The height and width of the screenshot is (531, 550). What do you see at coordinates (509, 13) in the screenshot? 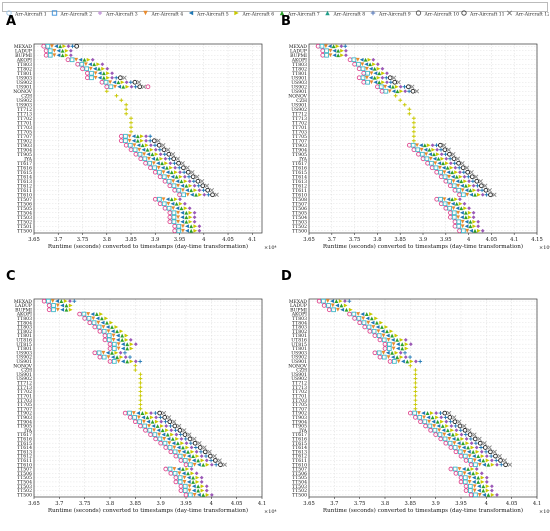
I see `legend-marker-icon` at bounding box center [509, 13].